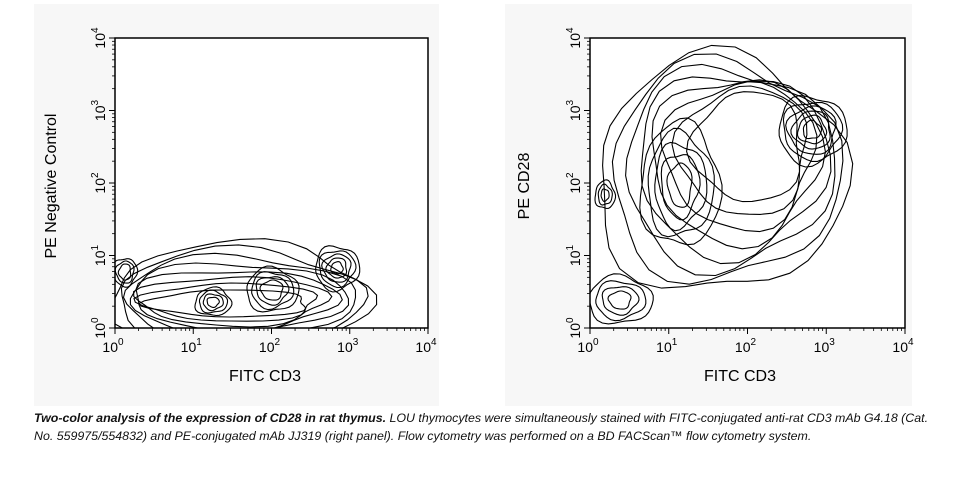 This screenshot has width=973, height=492. Describe the element at coordinates (265, 376) in the screenshot. I see `left-x-axis-label: FITC CD3` at that location.